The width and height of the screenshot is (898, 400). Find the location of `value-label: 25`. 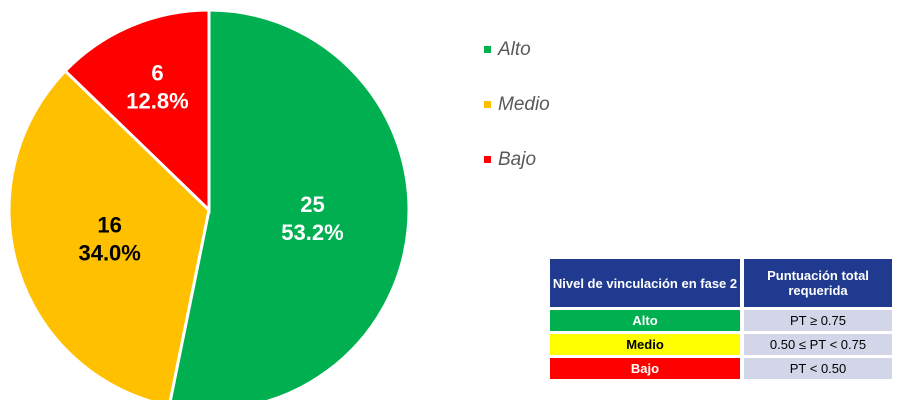

value-label: 25 is located at coordinates (312, 204).